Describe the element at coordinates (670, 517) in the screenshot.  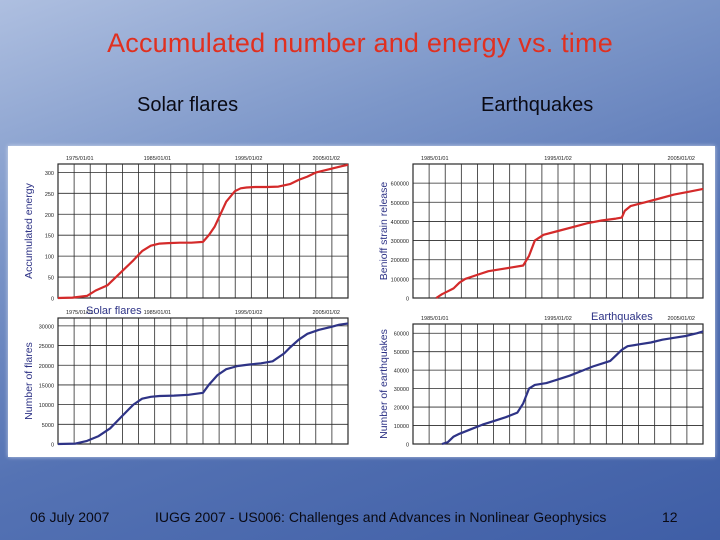
I see `page-number: 12` at that location.